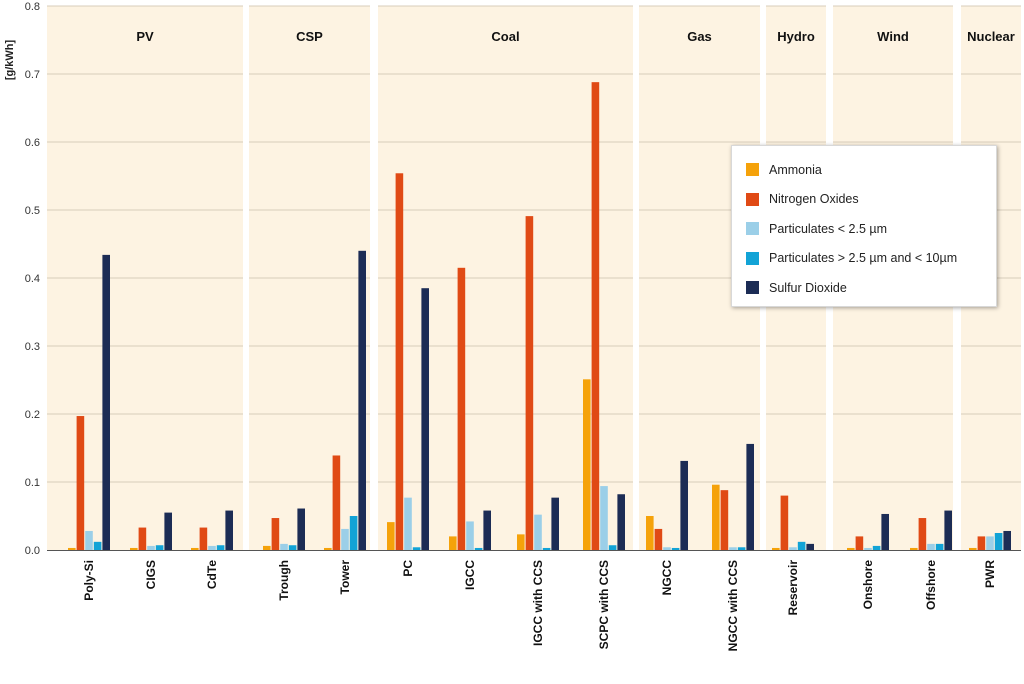 This screenshot has width=1024, height=684. I want to click on bar-trough-sulfur-dioxide, so click(301, 529).